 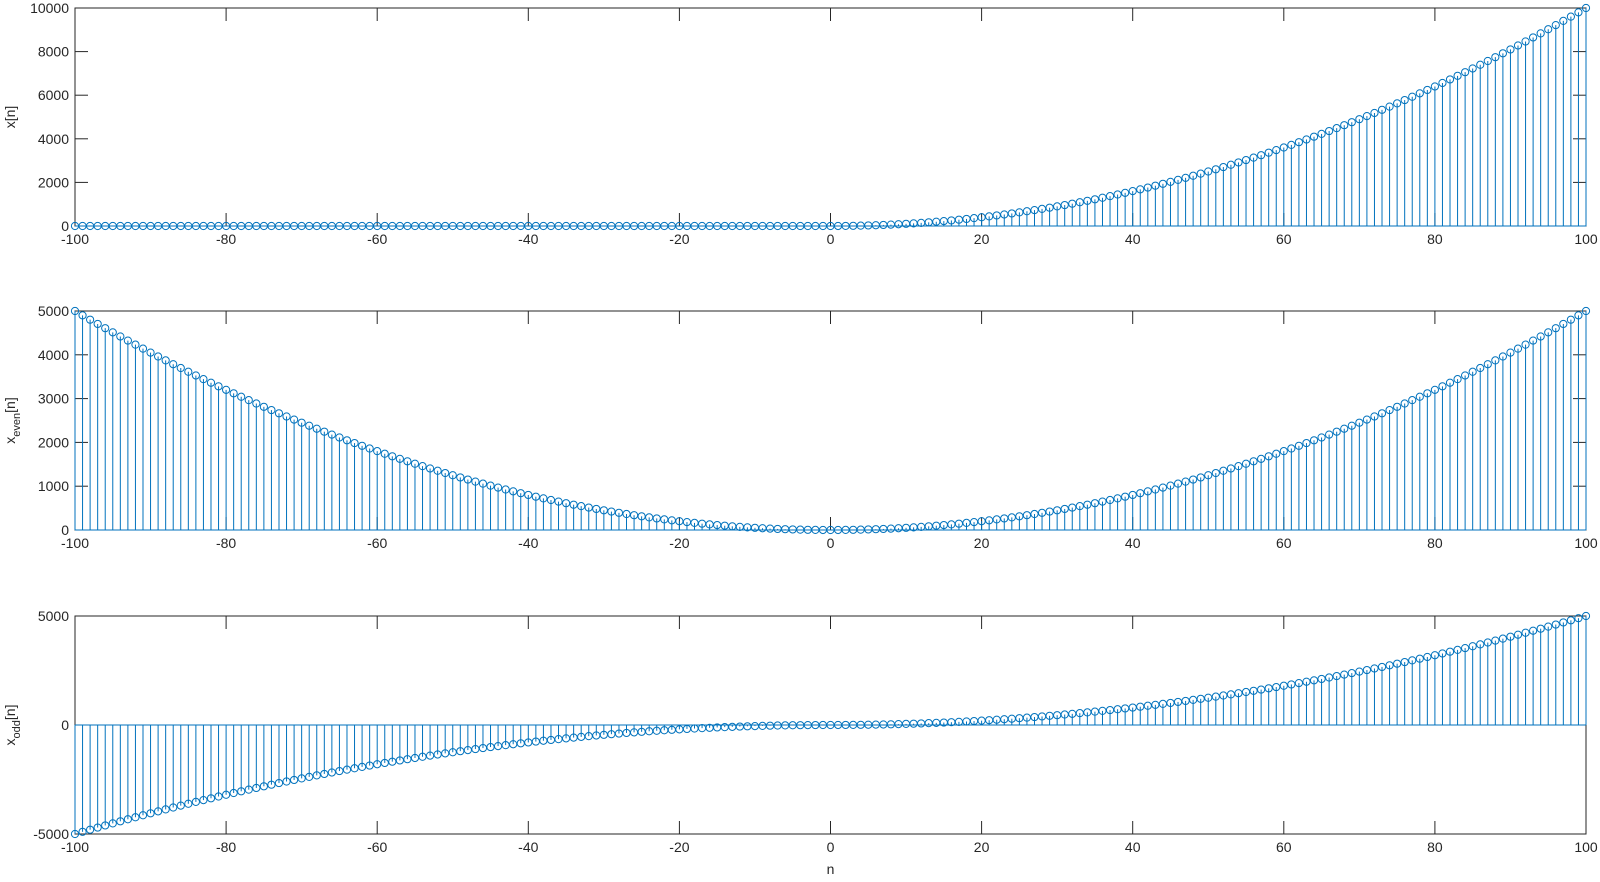 What do you see at coordinates (12, 725) in the screenshot?
I see `y-axis-label: xodd[n]` at bounding box center [12, 725].